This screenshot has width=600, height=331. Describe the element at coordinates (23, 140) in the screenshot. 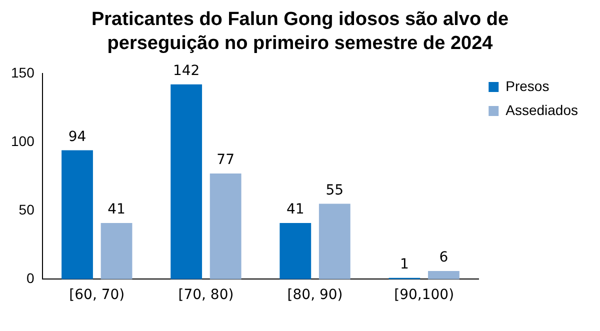

I see `y-tick-label: 100` at that location.